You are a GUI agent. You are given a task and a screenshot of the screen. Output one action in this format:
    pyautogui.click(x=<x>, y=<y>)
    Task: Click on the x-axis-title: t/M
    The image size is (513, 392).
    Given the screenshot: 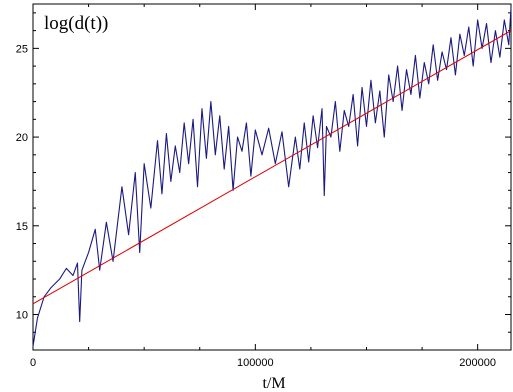 What is the action you would take?
    pyautogui.click(x=273, y=383)
    